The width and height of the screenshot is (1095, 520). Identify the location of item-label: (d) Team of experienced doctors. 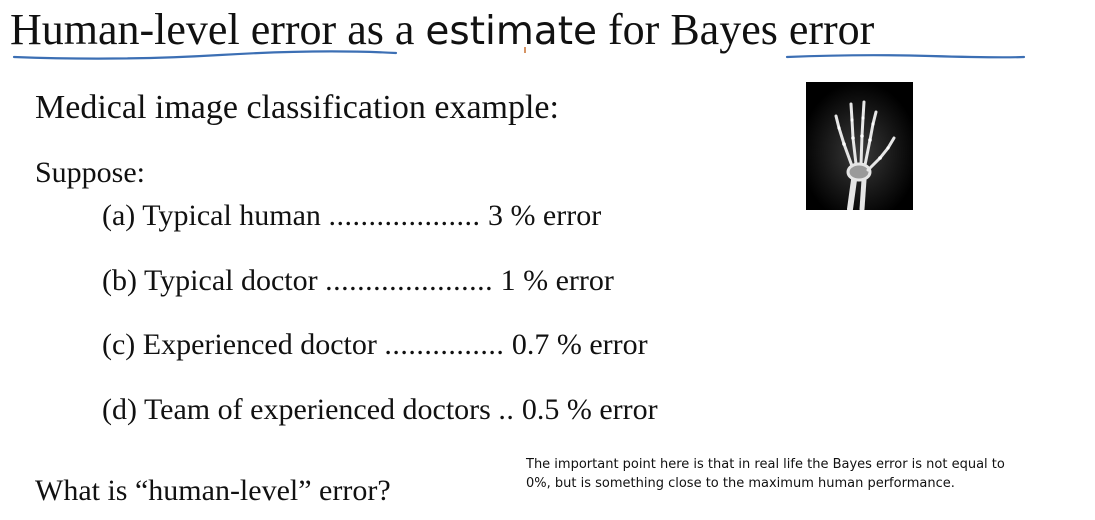
(300, 409).